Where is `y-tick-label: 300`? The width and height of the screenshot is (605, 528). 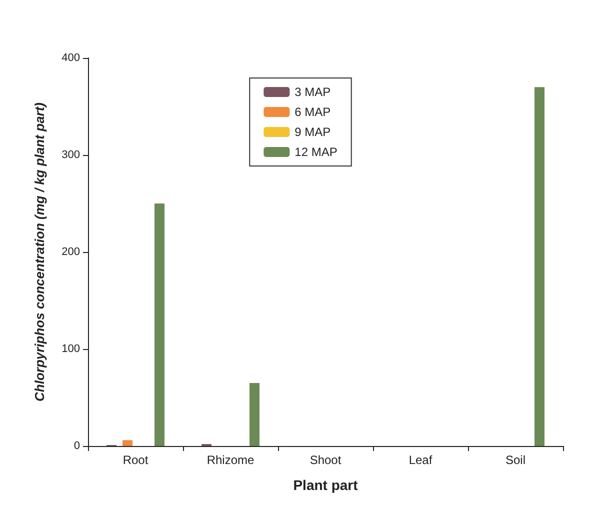
y-tick-label: 300 is located at coordinates (71, 155).